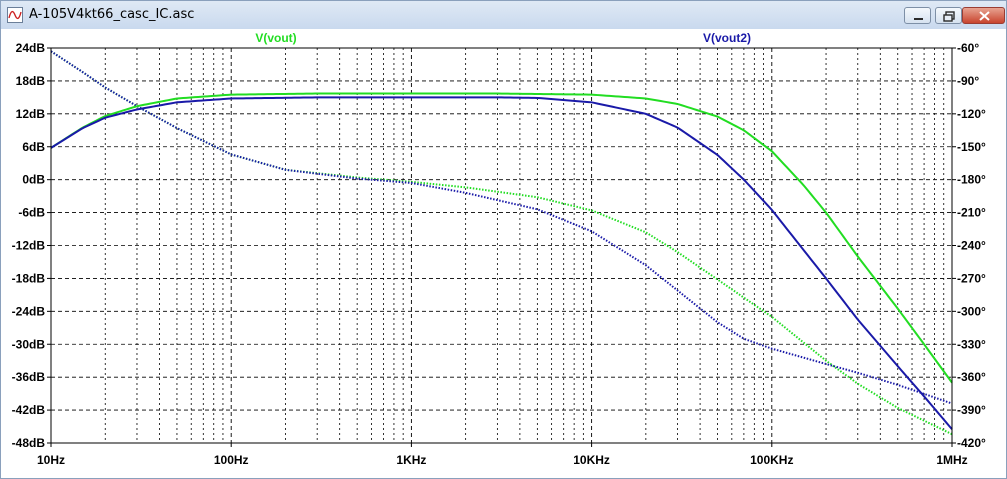 This screenshot has width=1007, height=479. Describe the element at coordinates (971, 114) in the screenshot. I see `right-tick-label: -120°` at that location.